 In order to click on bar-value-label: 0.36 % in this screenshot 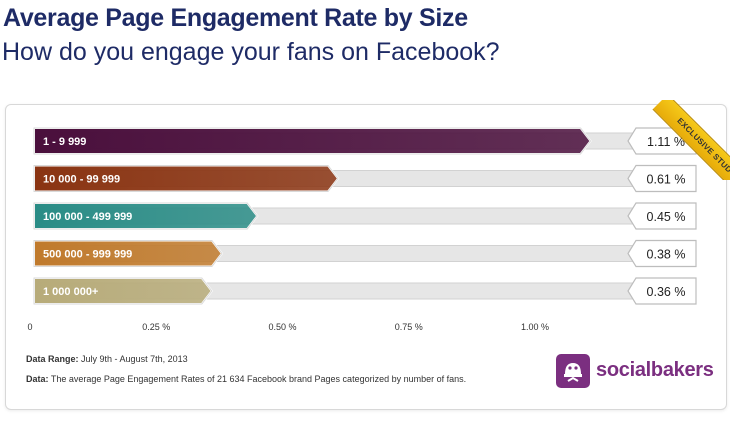, I will do `click(666, 292)`.